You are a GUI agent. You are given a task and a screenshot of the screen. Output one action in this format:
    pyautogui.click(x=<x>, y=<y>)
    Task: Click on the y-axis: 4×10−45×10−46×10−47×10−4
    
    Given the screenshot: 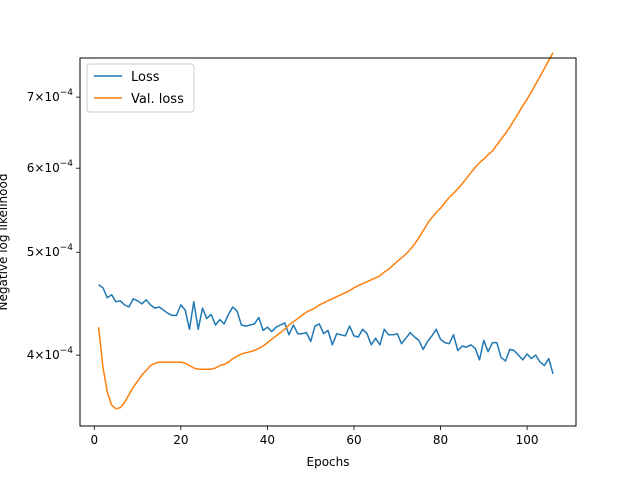 What is the action you would take?
    pyautogui.click(x=53, y=225)
    